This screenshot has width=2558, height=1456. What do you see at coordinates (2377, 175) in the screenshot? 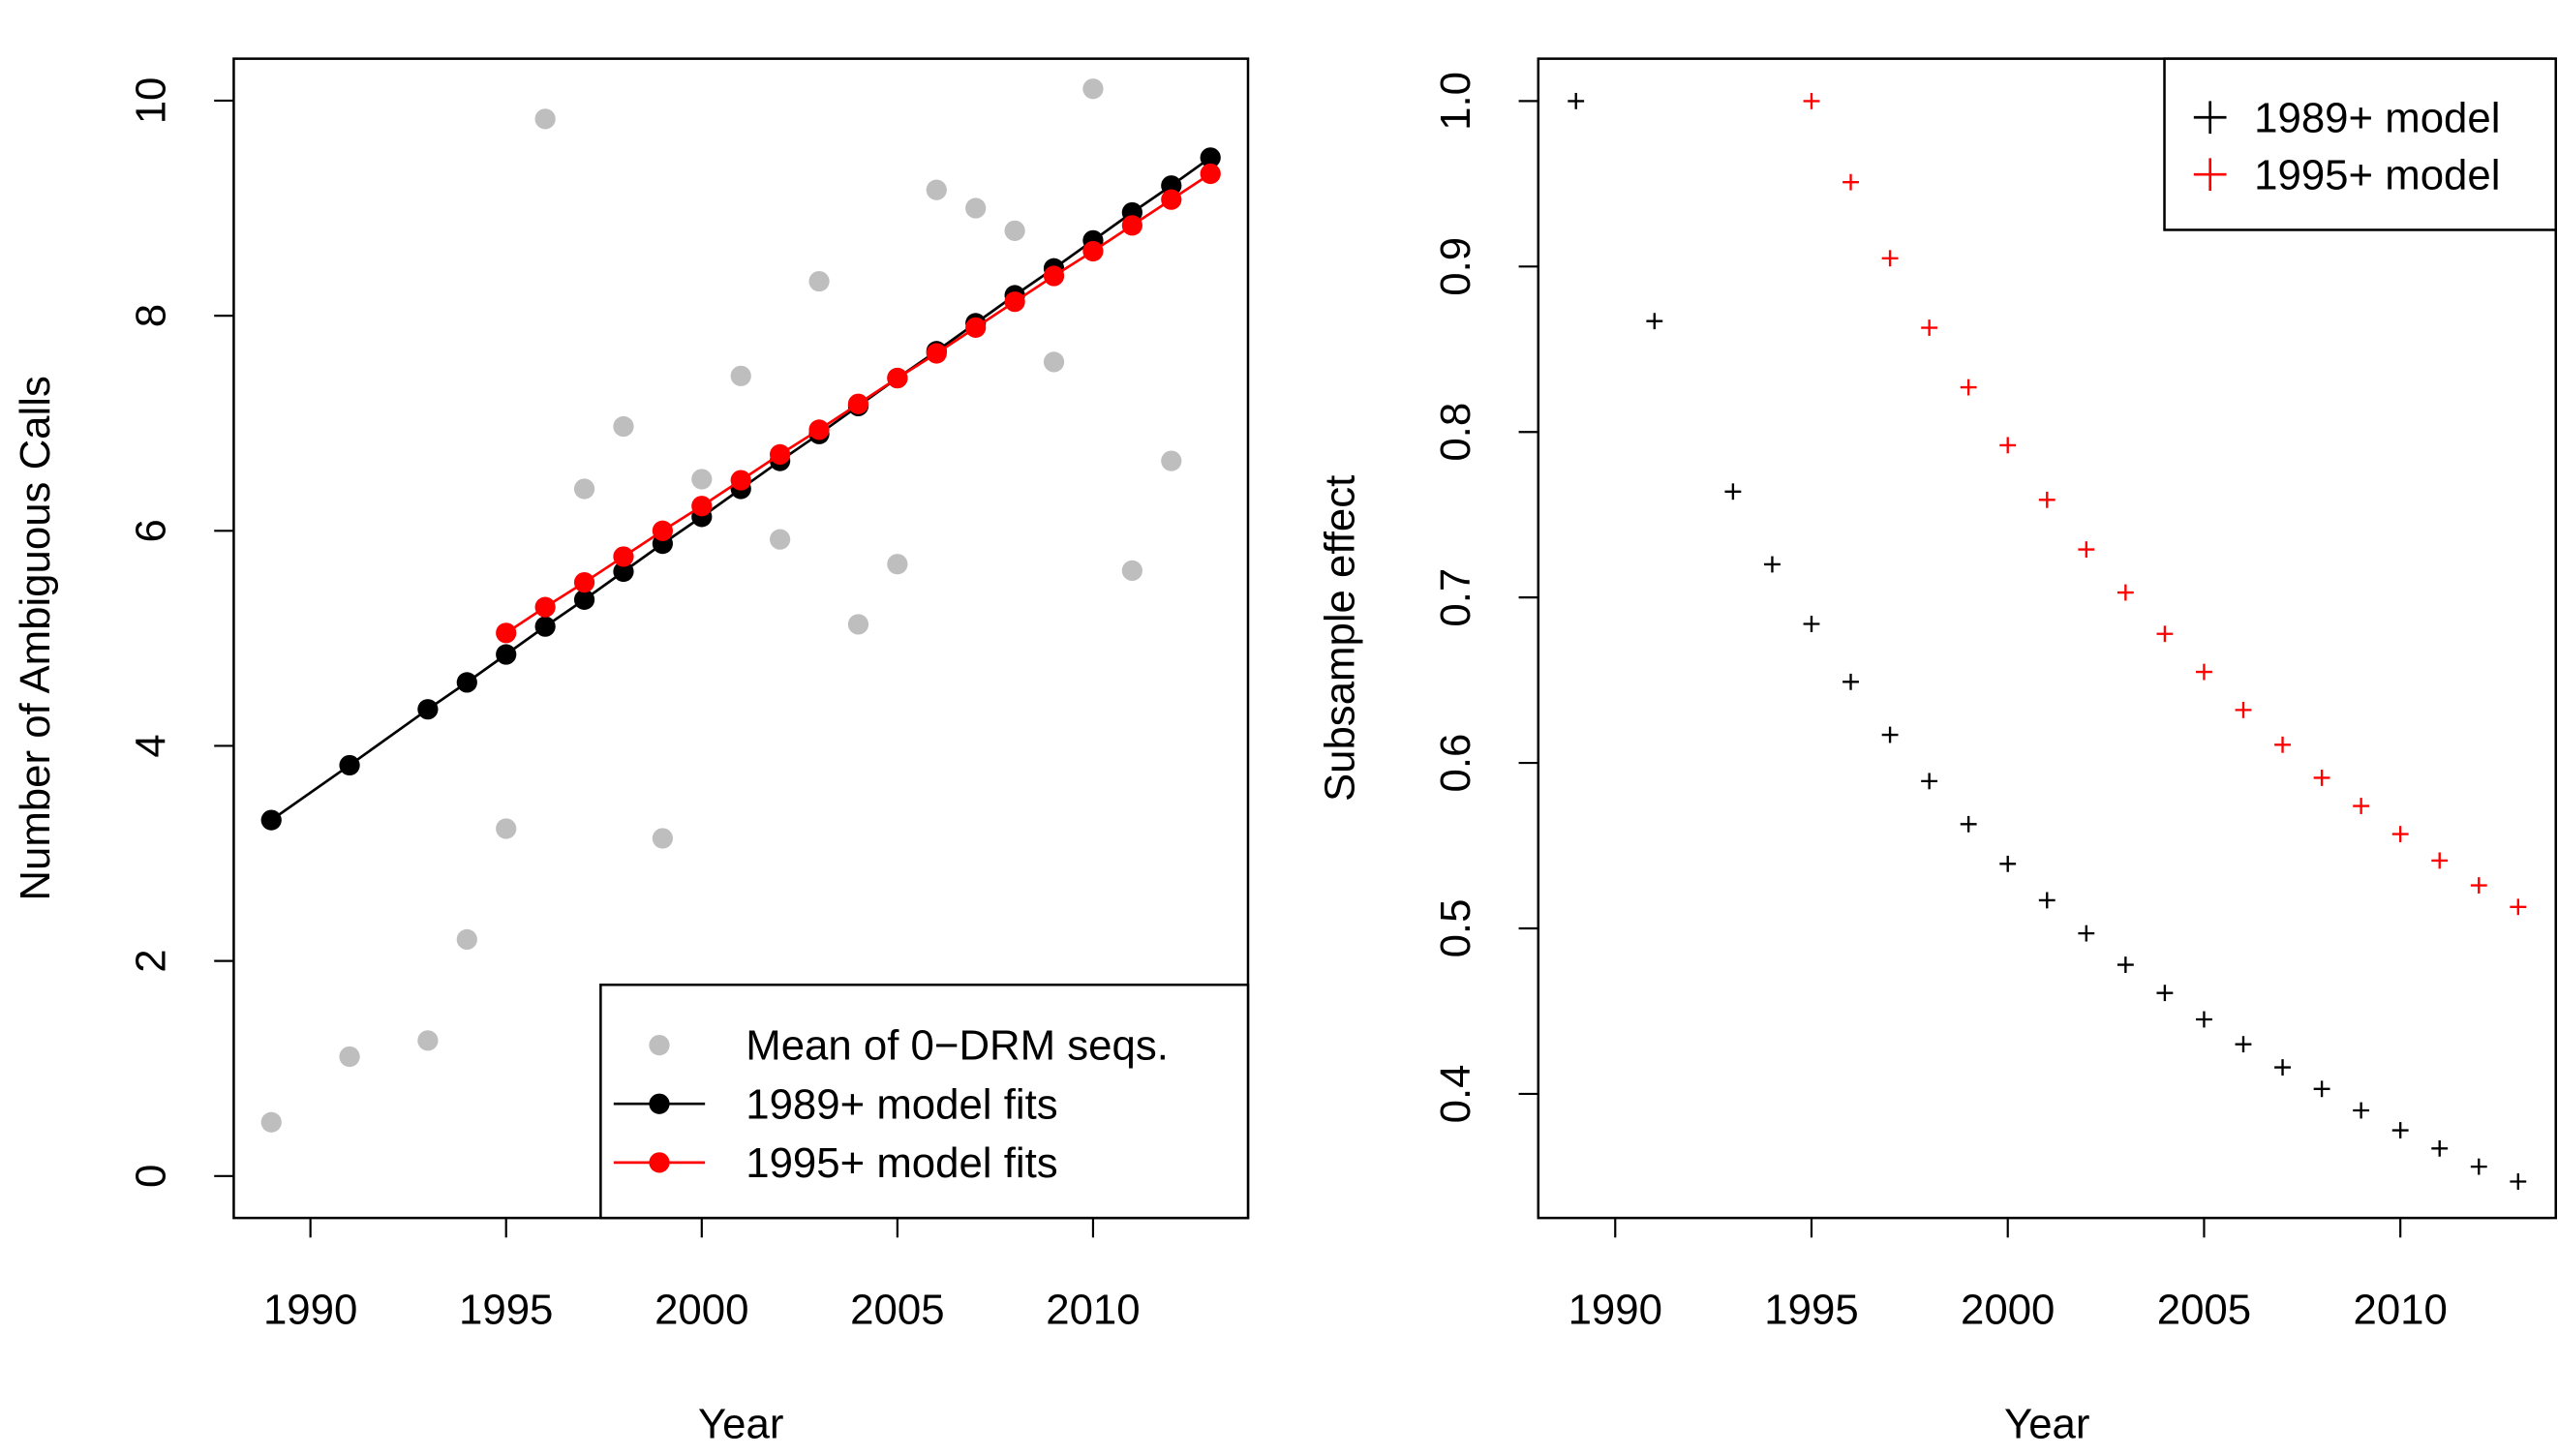
I see `legend-label: 1995+ model` at bounding box center [2377, 175].